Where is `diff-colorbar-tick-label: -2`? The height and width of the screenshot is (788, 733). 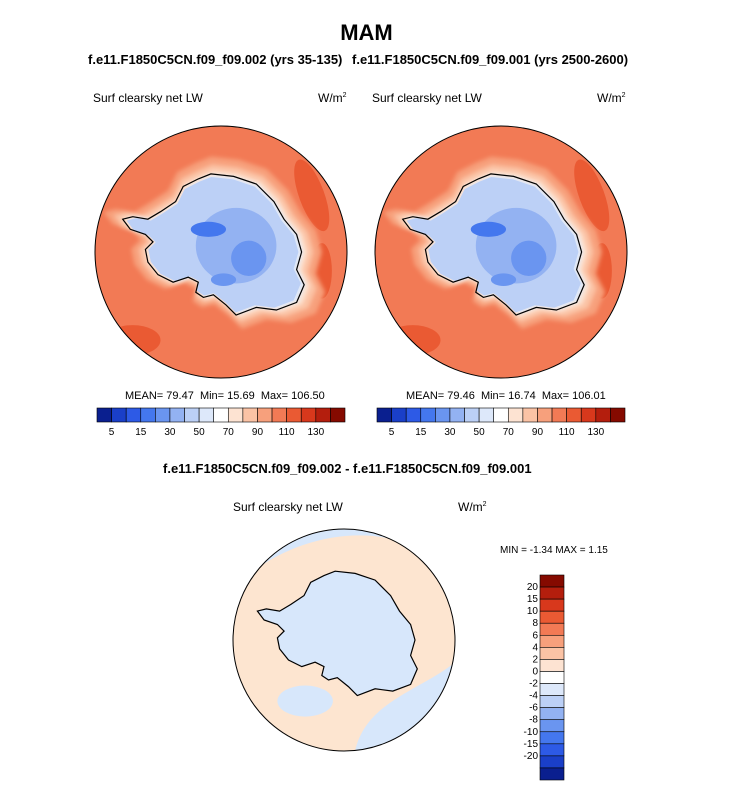
diff-colorbar-tick-label: -2 is located at coordinates (533, 684).